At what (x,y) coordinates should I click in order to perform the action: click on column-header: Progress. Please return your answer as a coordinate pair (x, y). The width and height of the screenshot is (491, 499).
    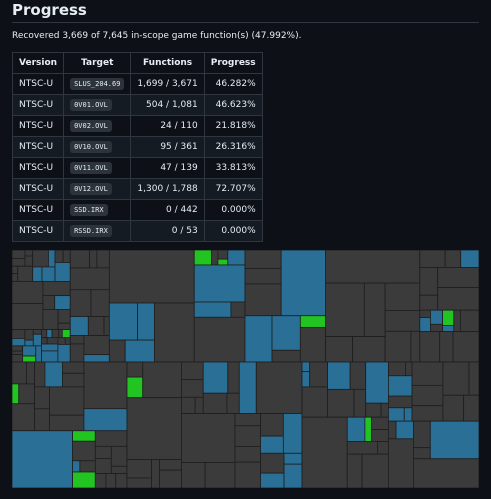
    Looking at the image, I should click on (233, 63).